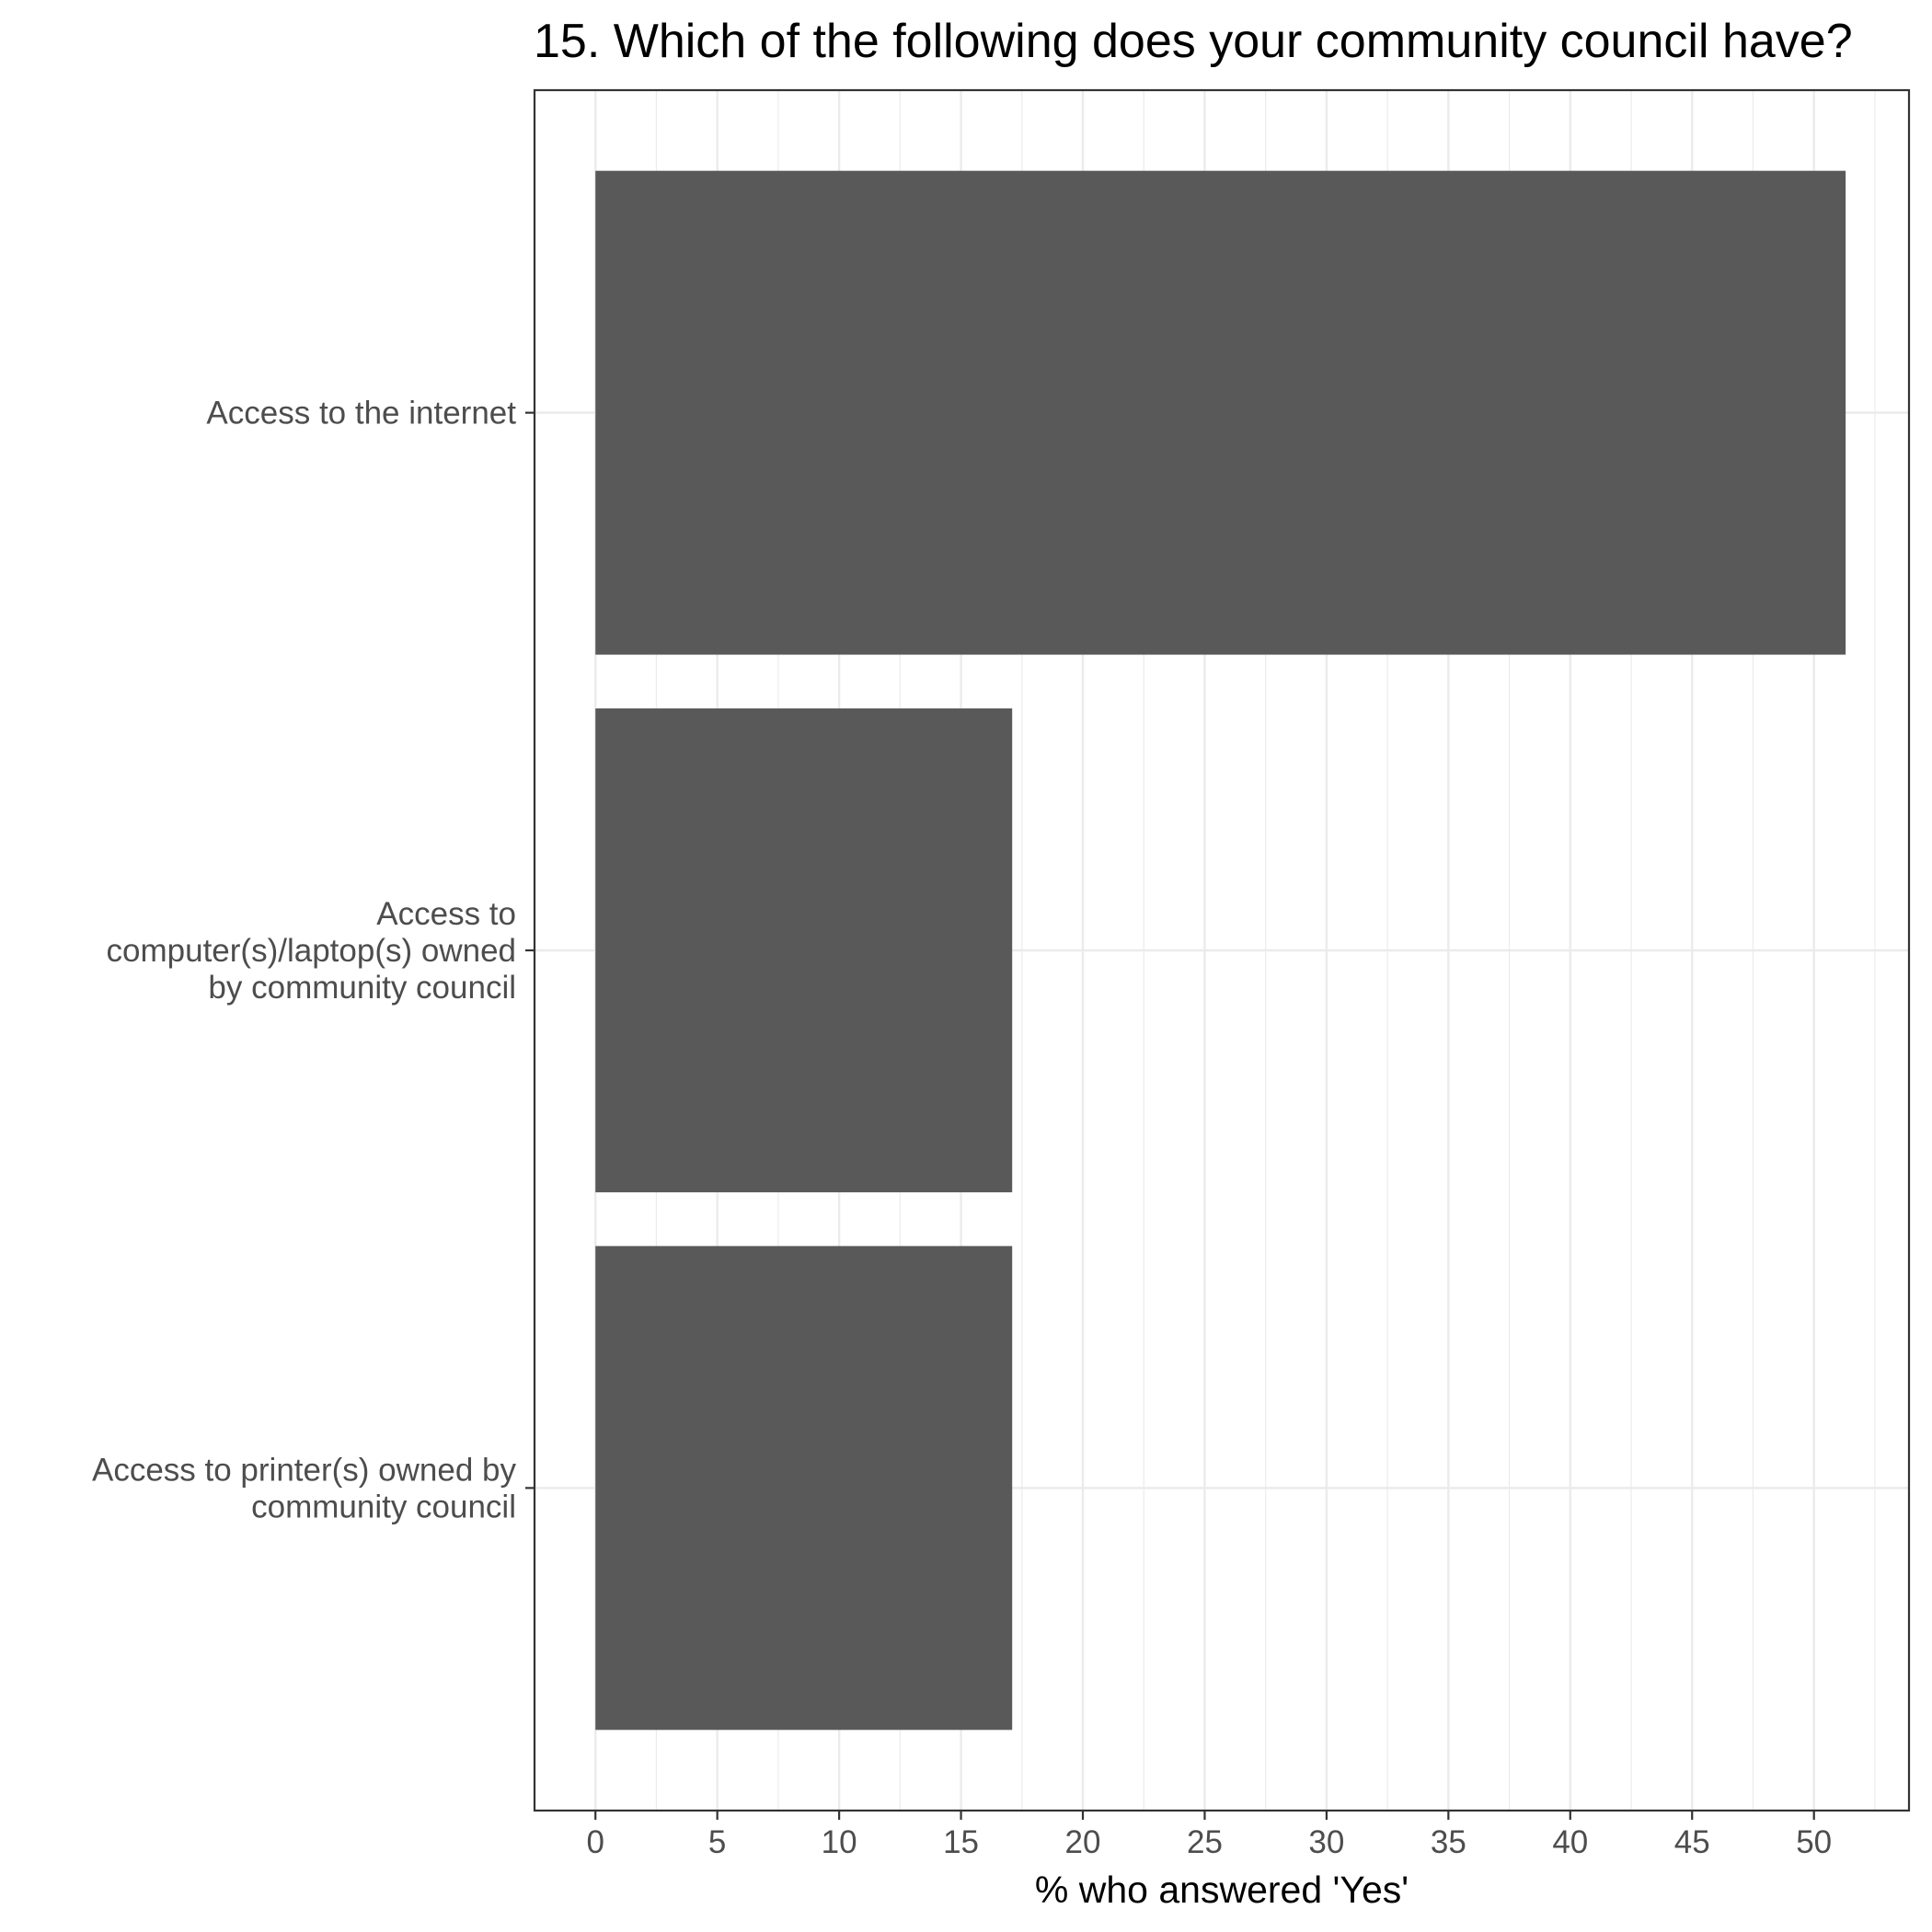  What do you see at coordinates (1448, 1842) in the screenshot?
I see `x-tick-label: 35` at bounding box center [1448, 1842].